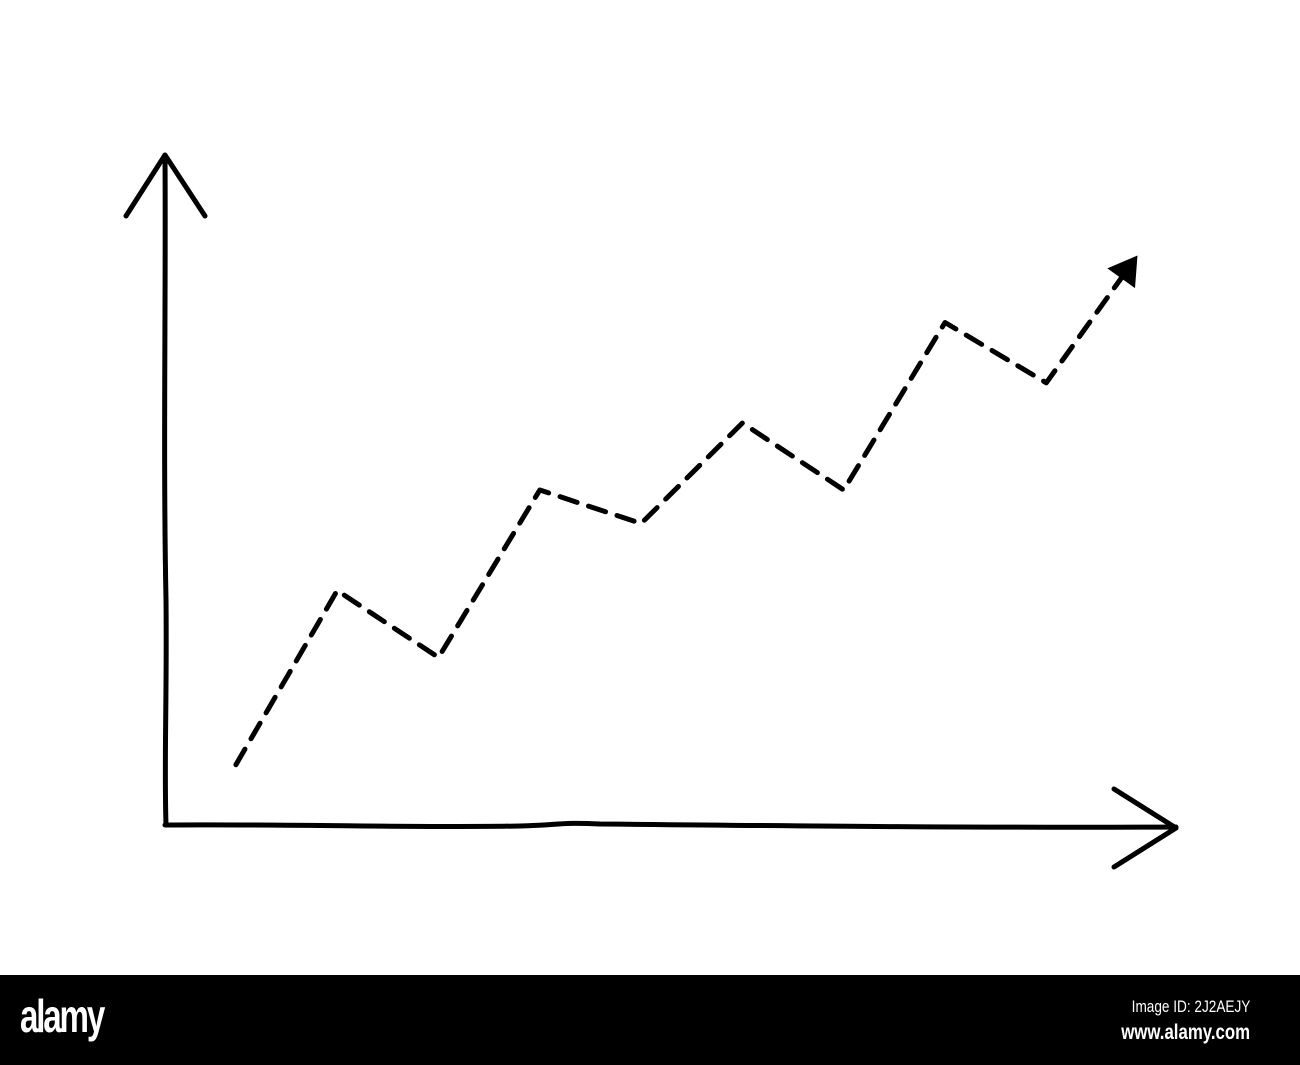 Image resolution: width=1300 pixels, height=1065 pixels. I want to click on x-axis, so click(670, 828).